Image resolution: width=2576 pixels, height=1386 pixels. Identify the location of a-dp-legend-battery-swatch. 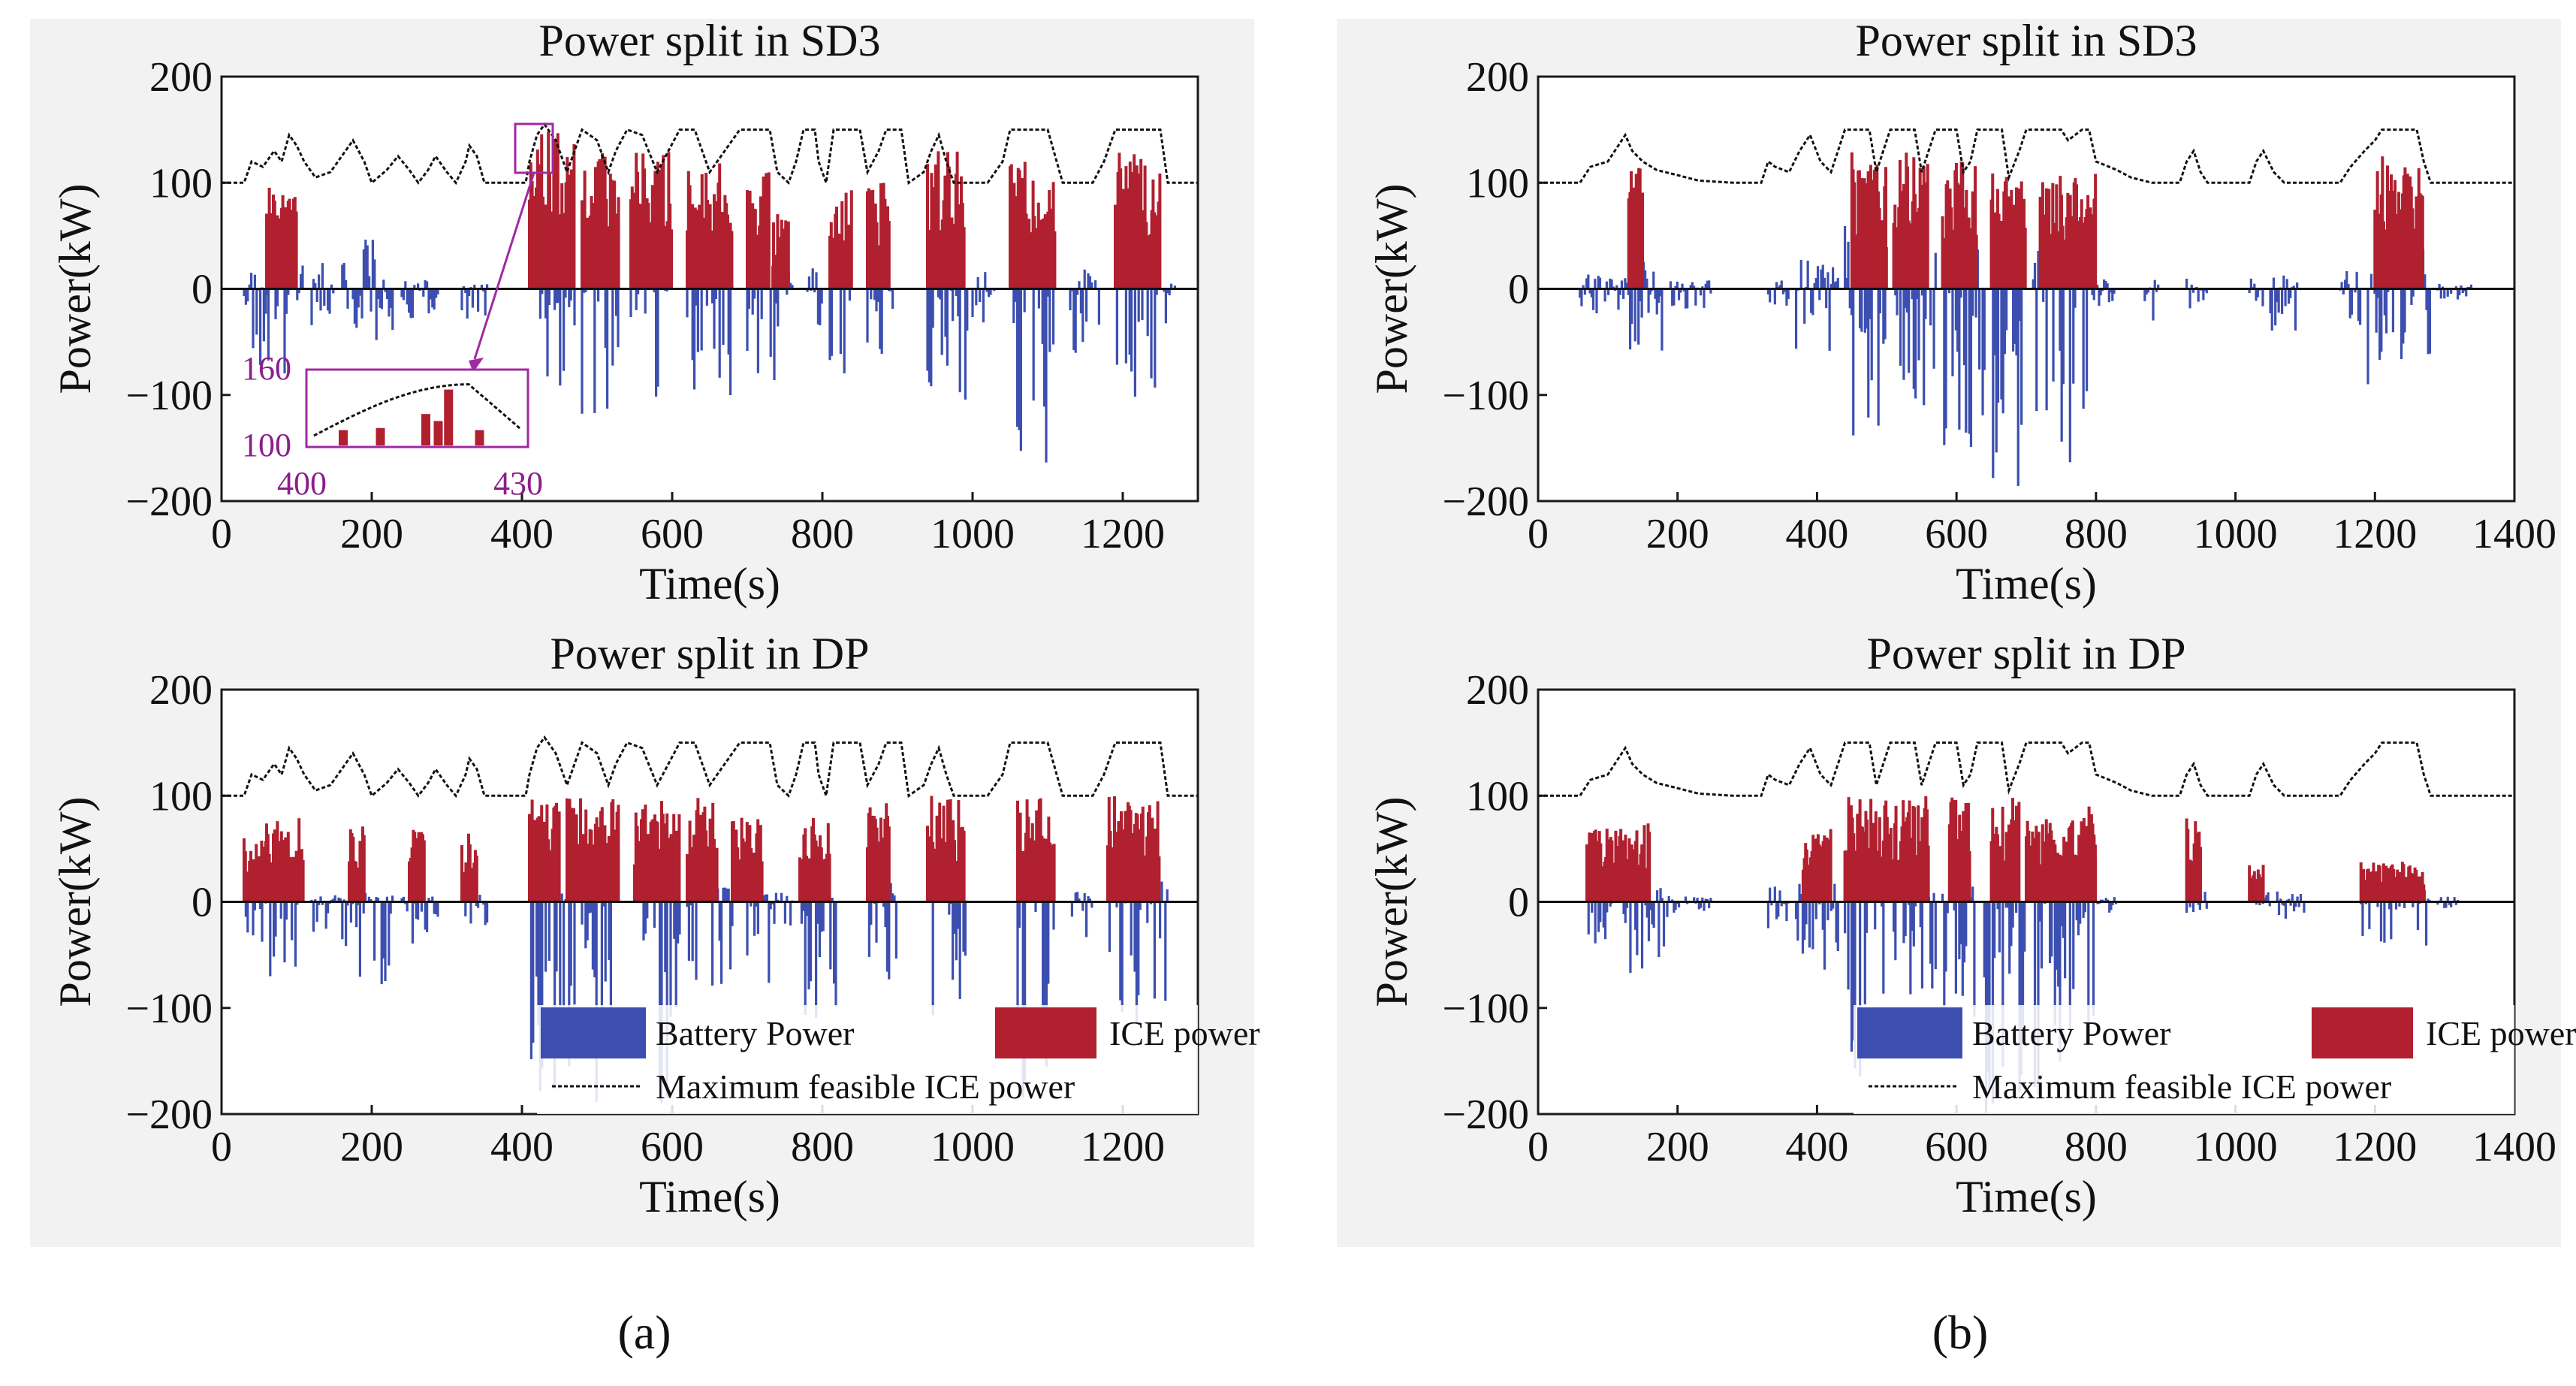
(593, 1032).